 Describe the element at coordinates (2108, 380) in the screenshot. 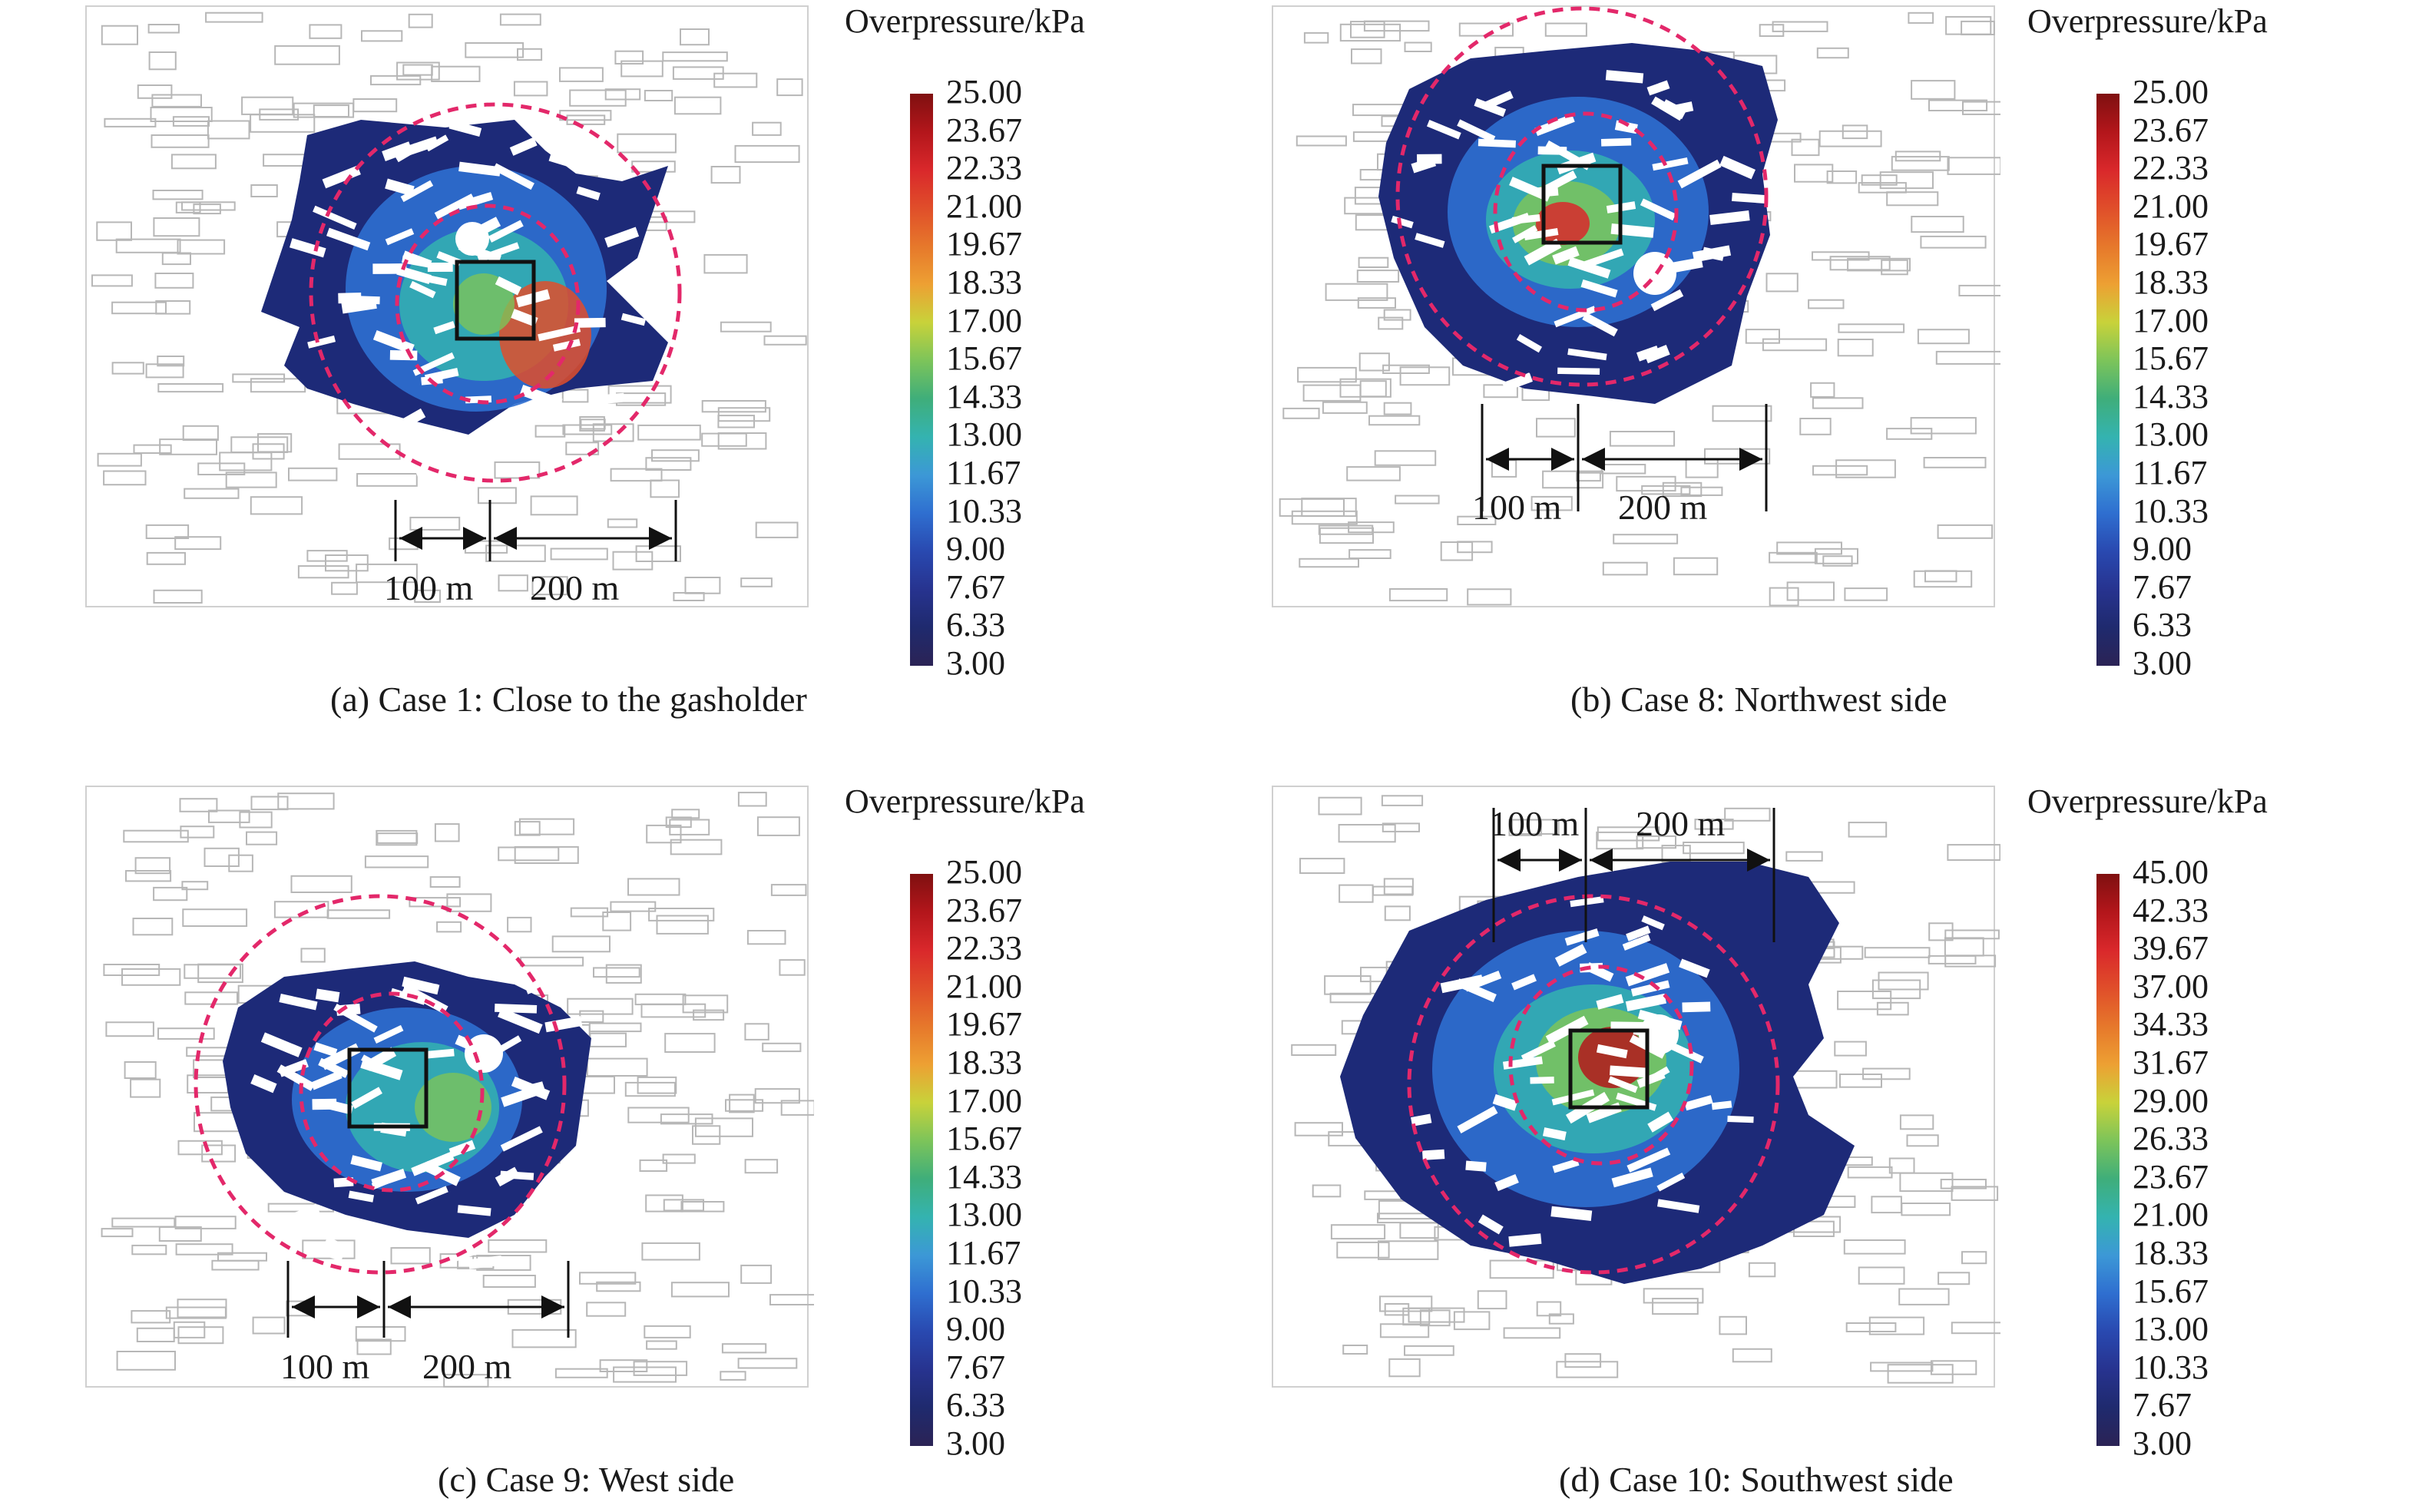

I see `colorbar-b` at that location.